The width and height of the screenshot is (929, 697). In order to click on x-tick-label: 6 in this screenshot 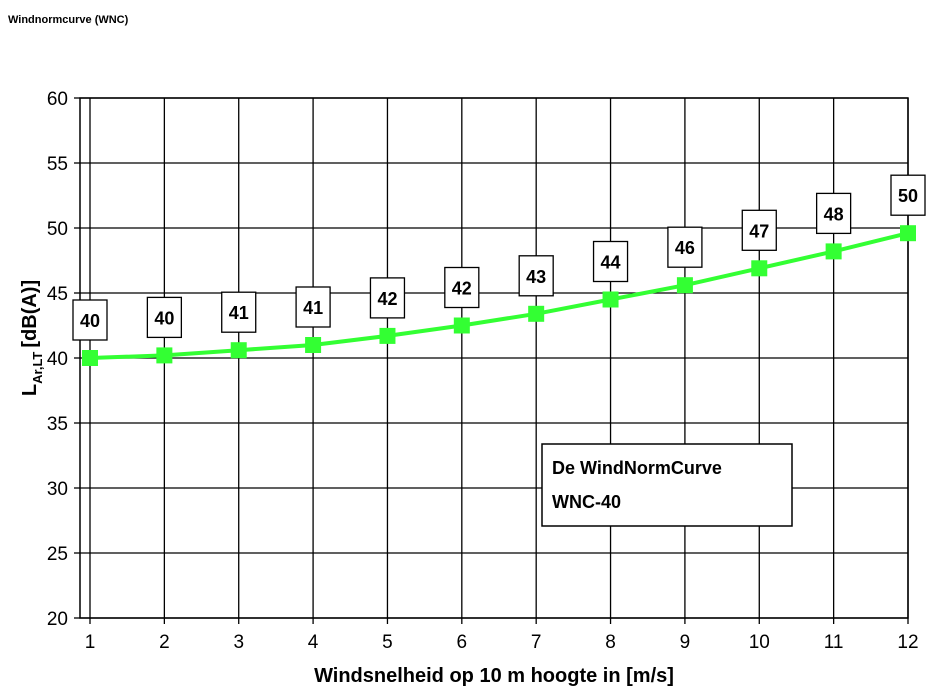, I will do `click(462, 642)`.